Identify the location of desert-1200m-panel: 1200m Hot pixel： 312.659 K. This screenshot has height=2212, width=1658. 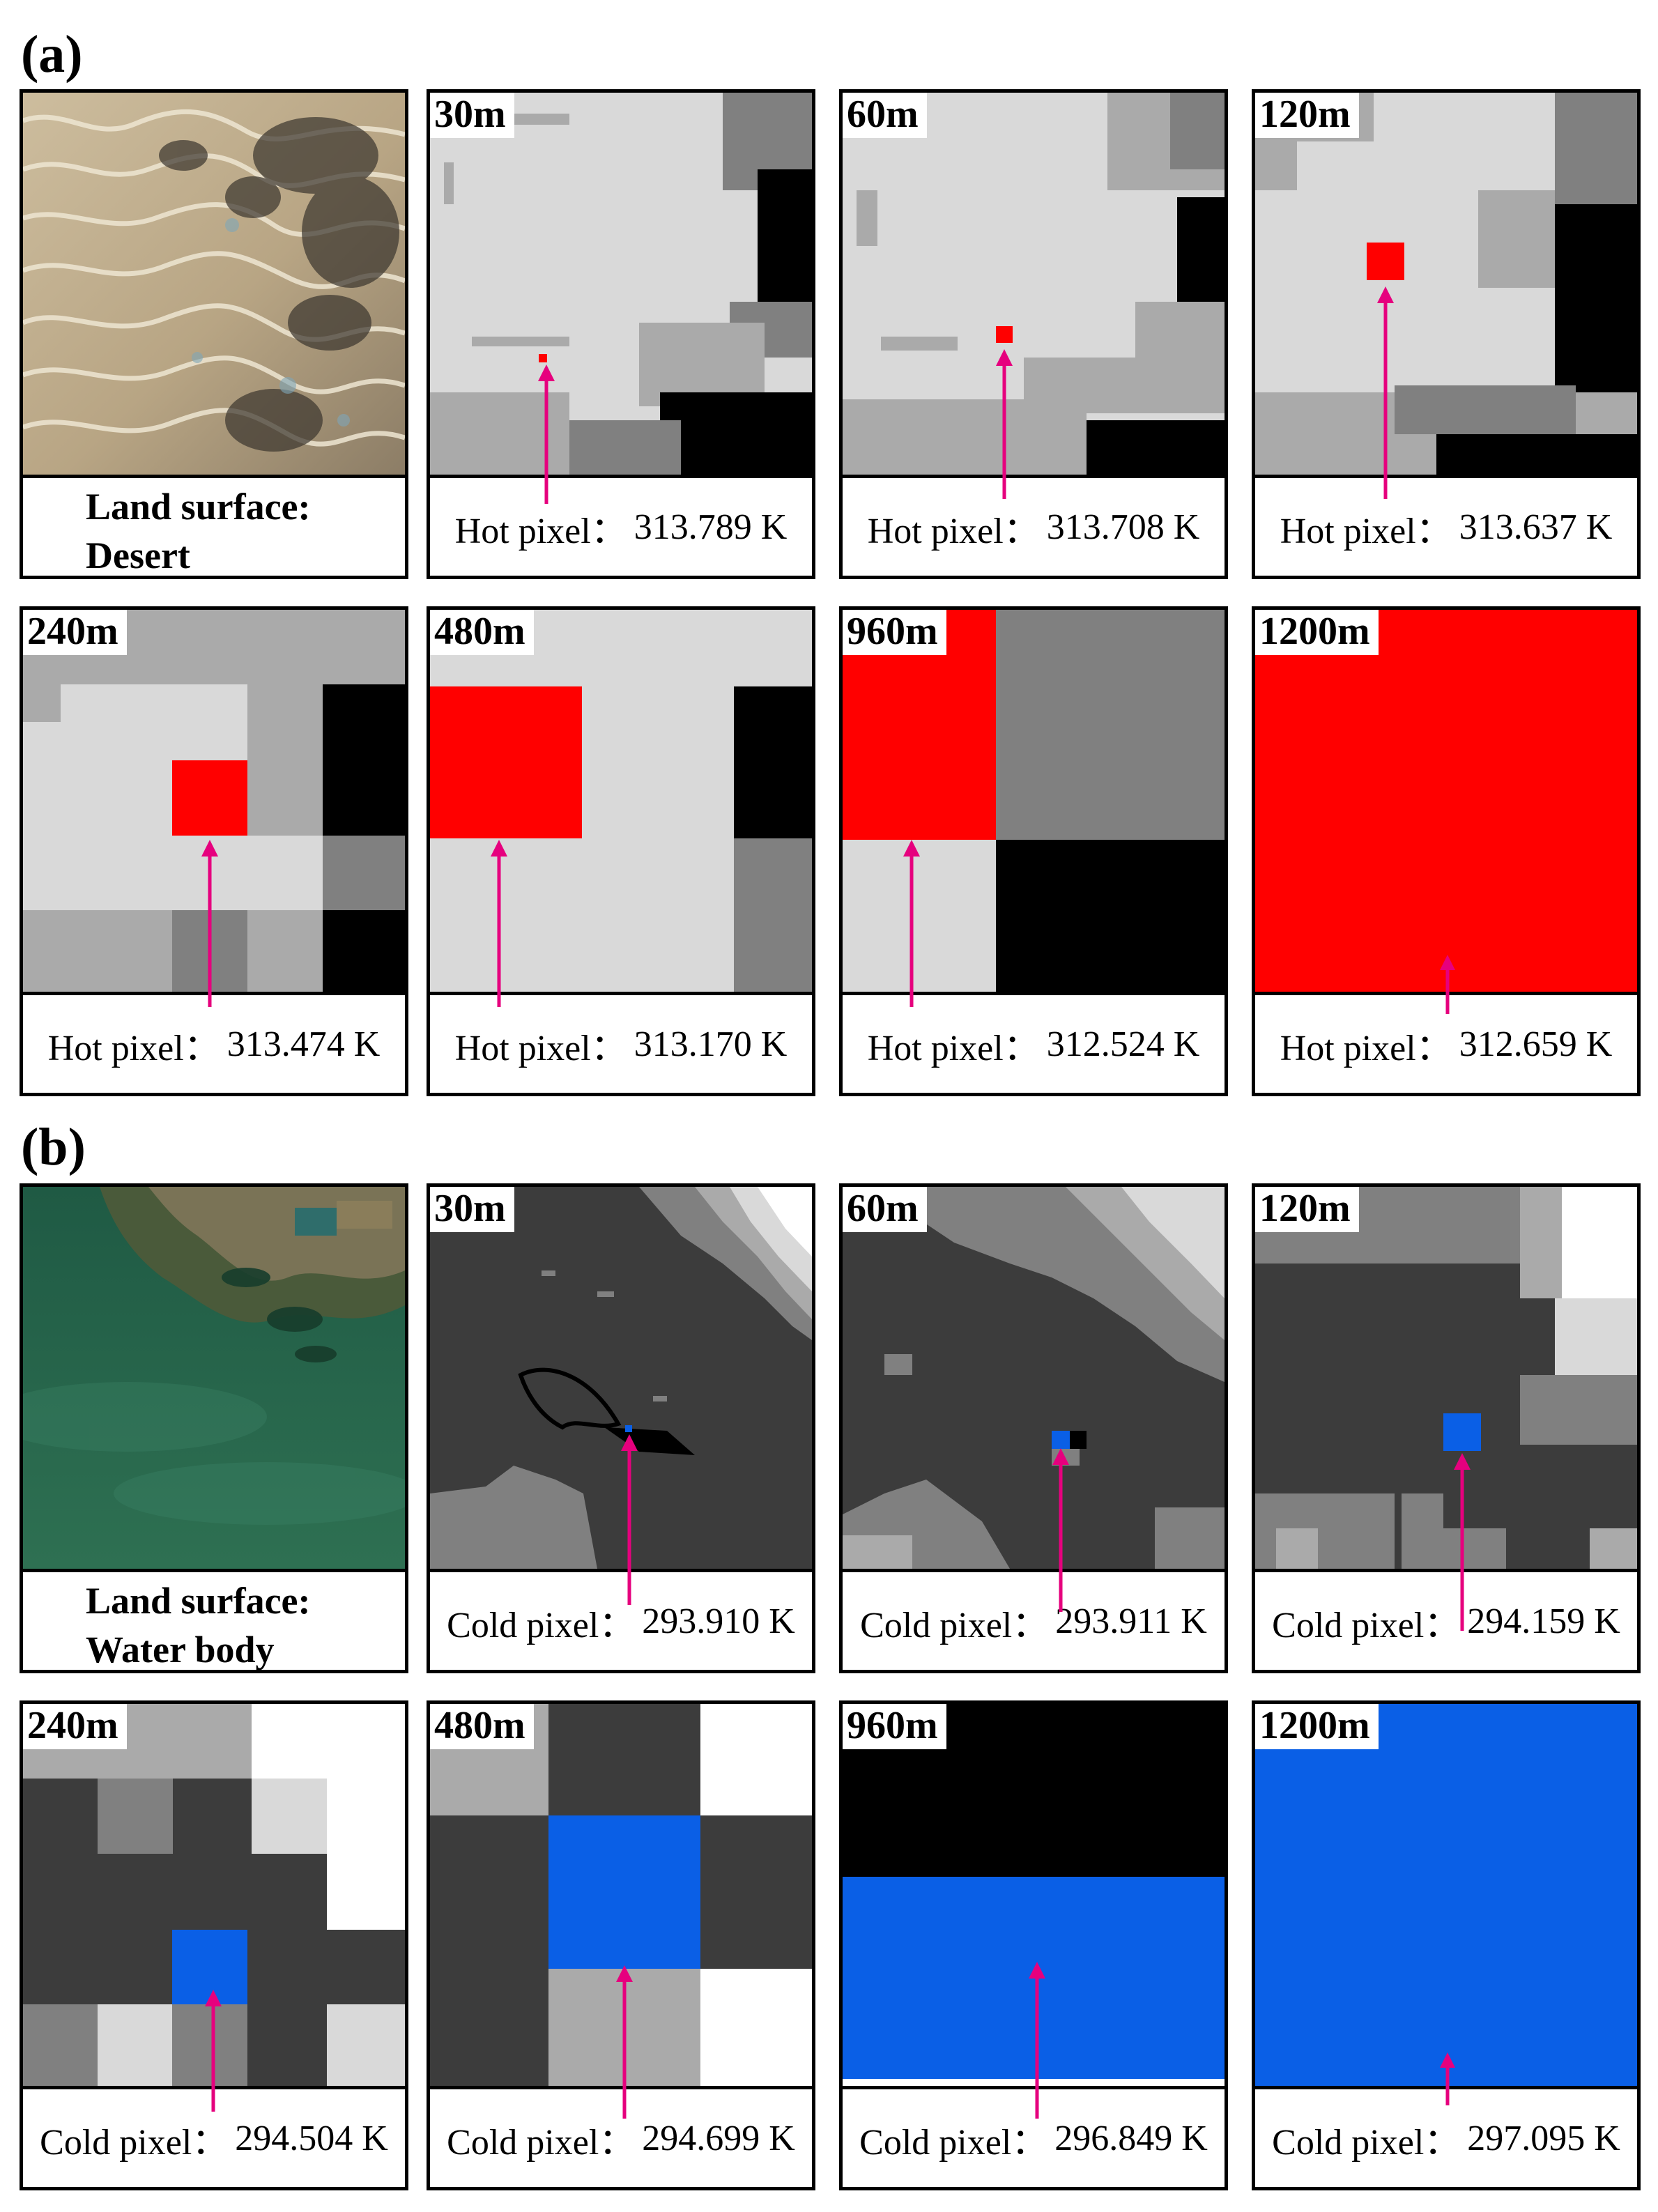
(1446, 851).